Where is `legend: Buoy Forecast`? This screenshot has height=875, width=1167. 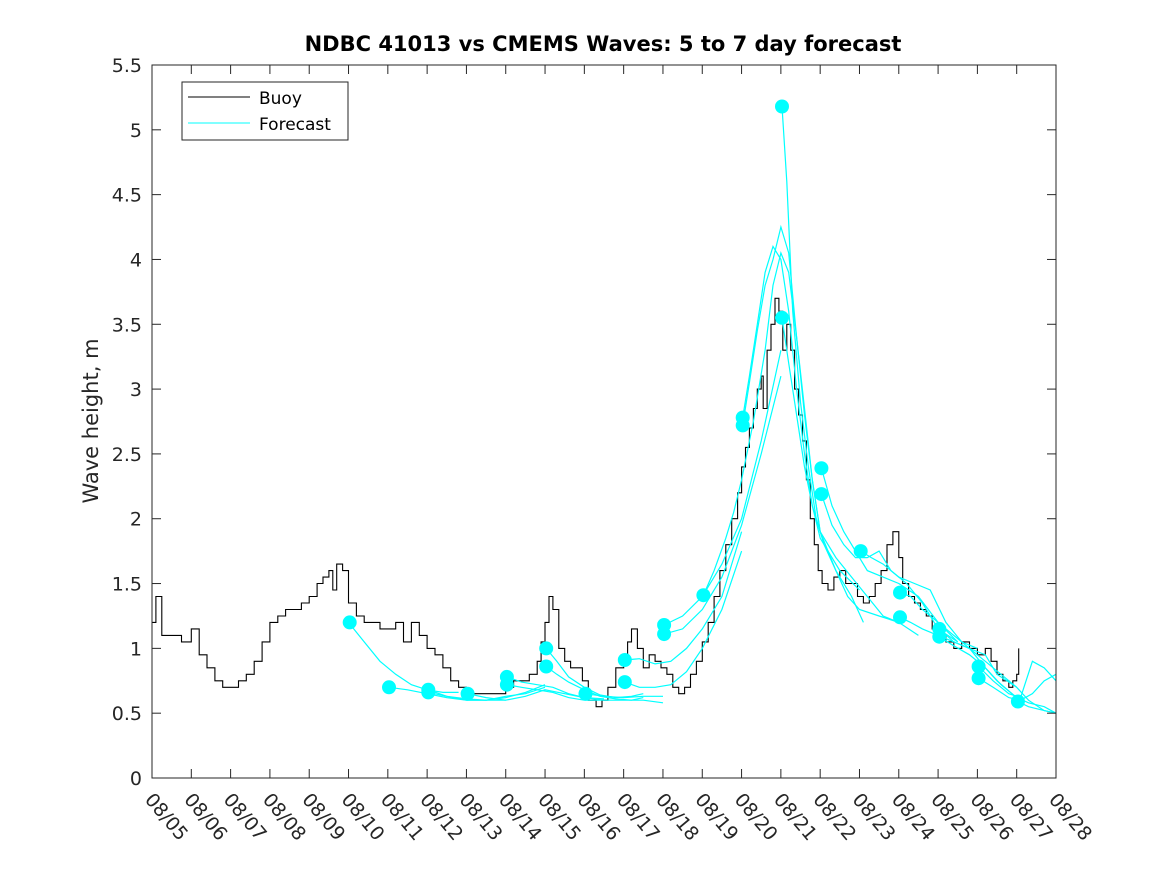
legend: Buoy Forecast is located at coordinates (265, 111).